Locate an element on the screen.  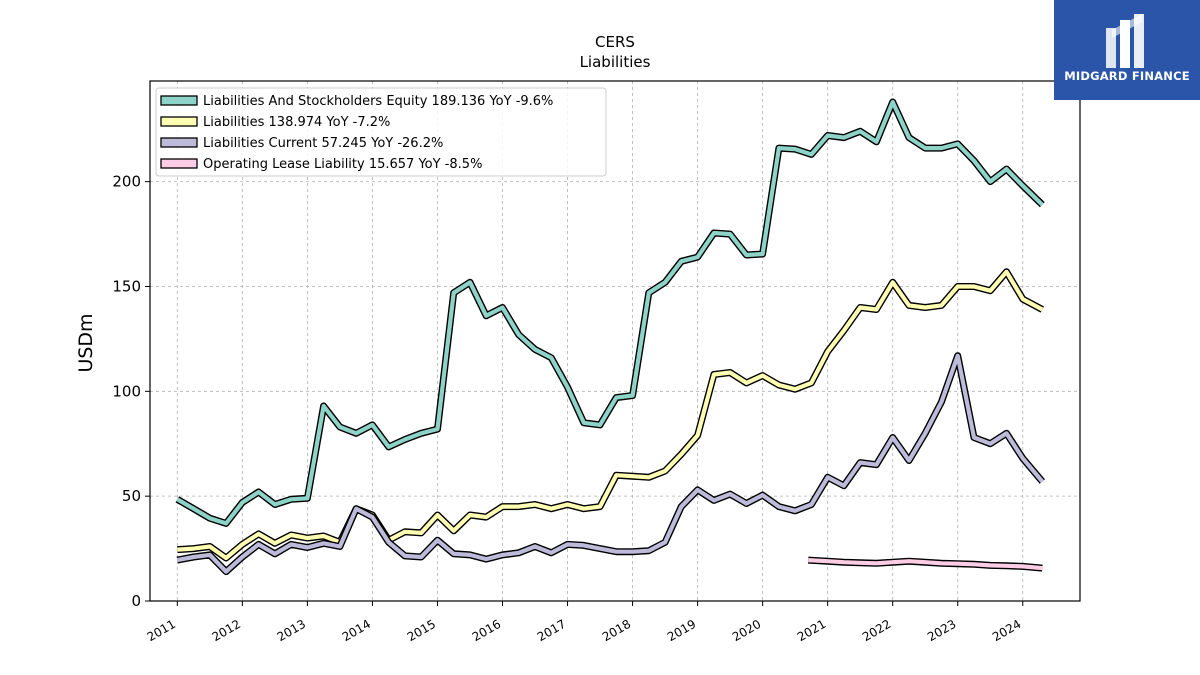
chart-subtitle: Liabilities is located at coordinates (615, 62).